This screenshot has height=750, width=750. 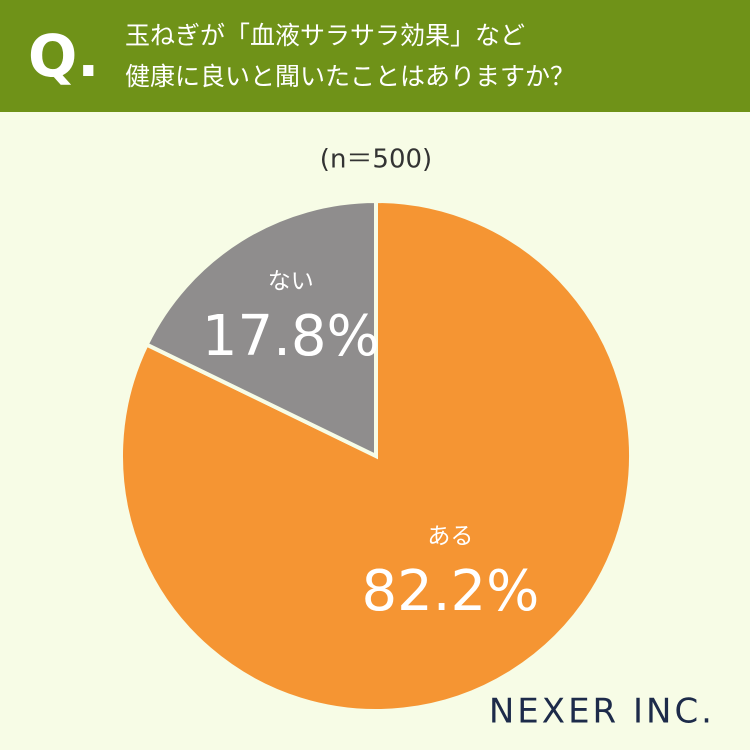 I want to click on header-band, so click(x=375, y=56).